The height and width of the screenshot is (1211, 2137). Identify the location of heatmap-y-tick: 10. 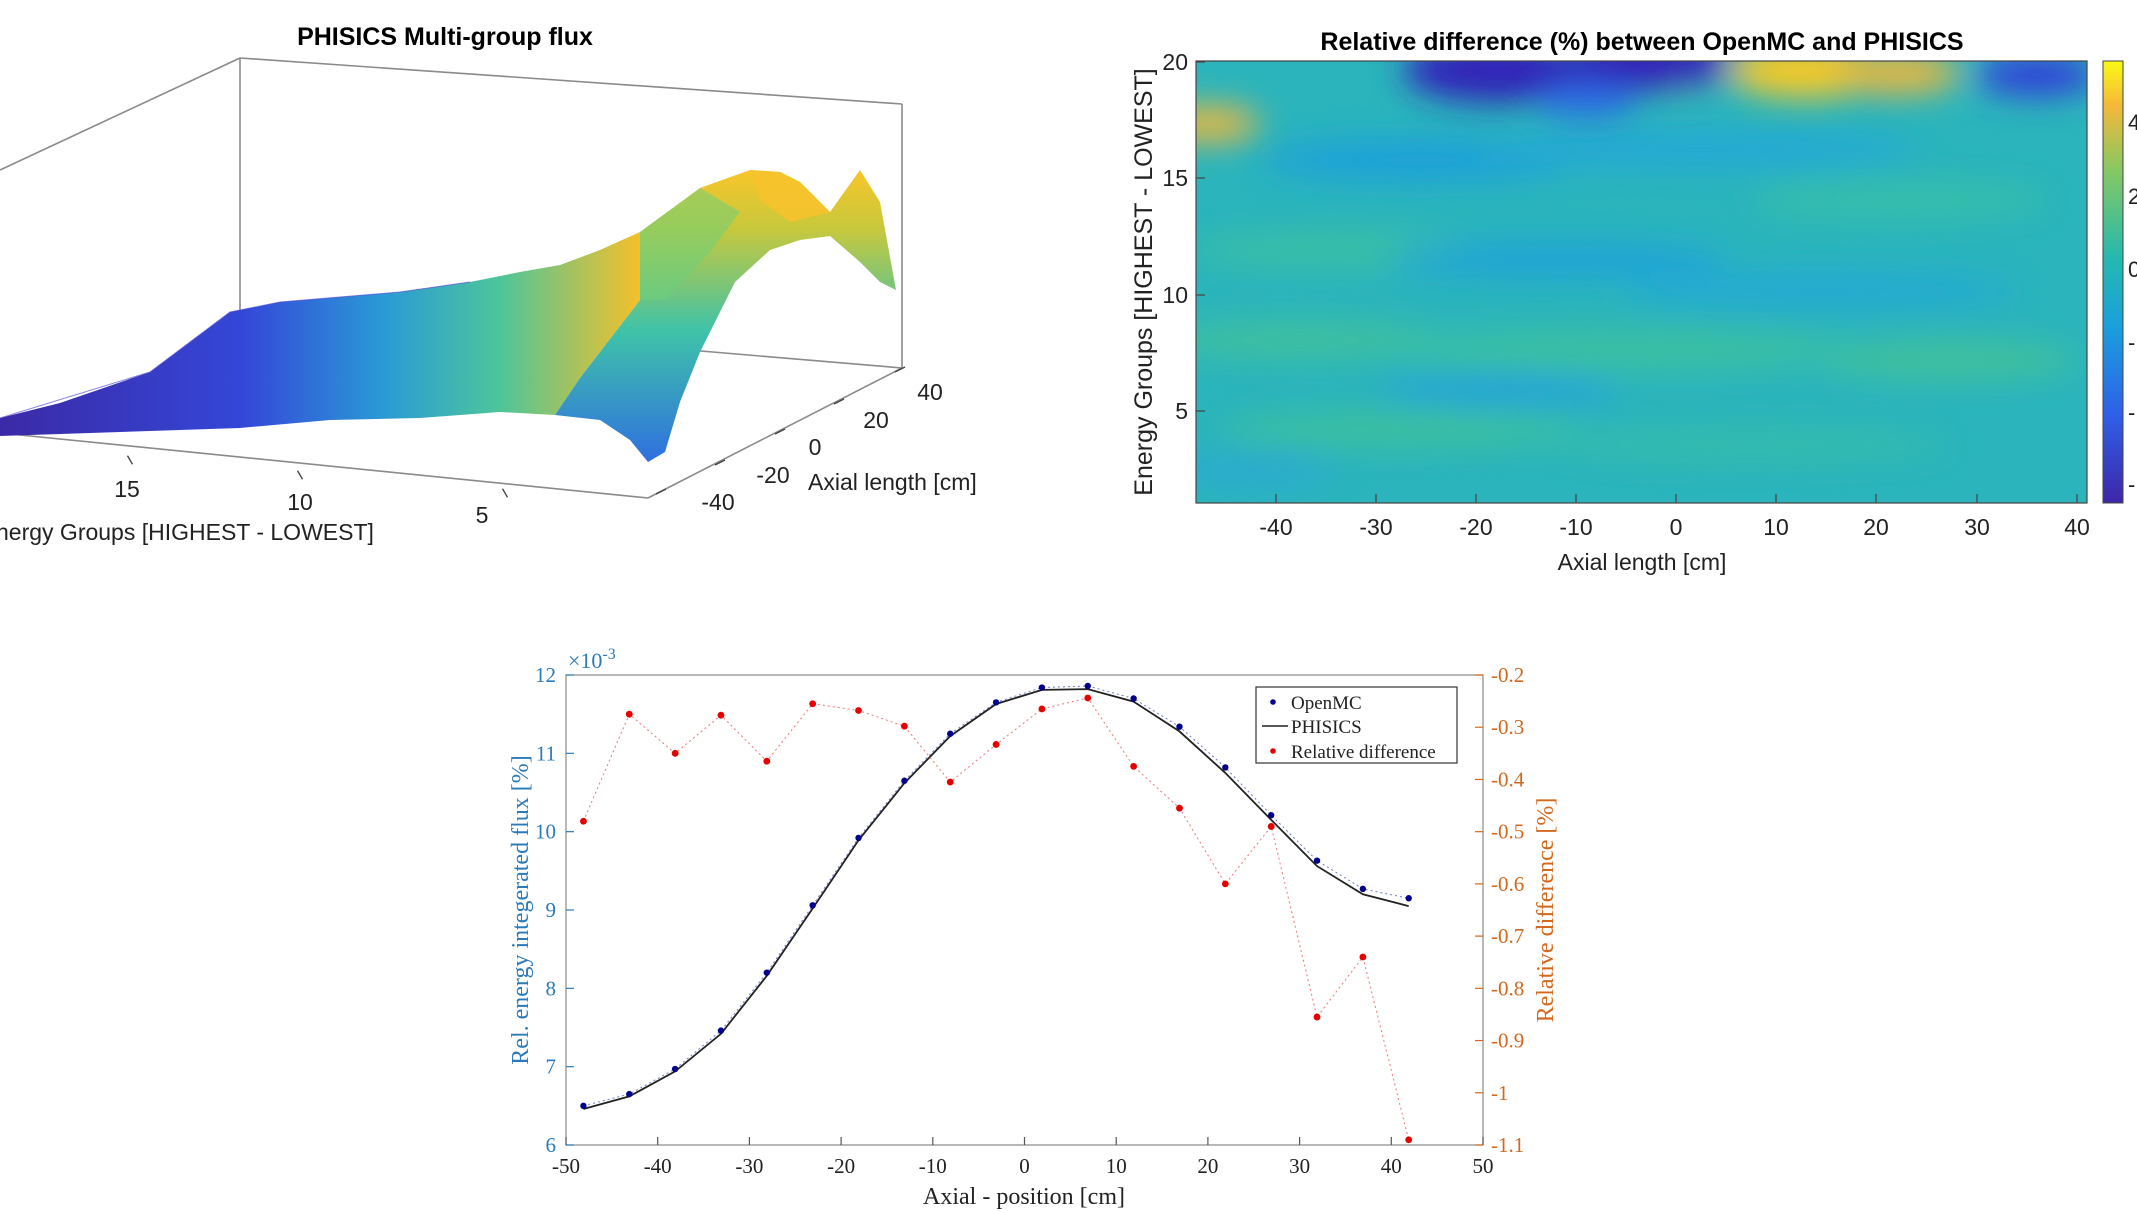
(1175, 295).